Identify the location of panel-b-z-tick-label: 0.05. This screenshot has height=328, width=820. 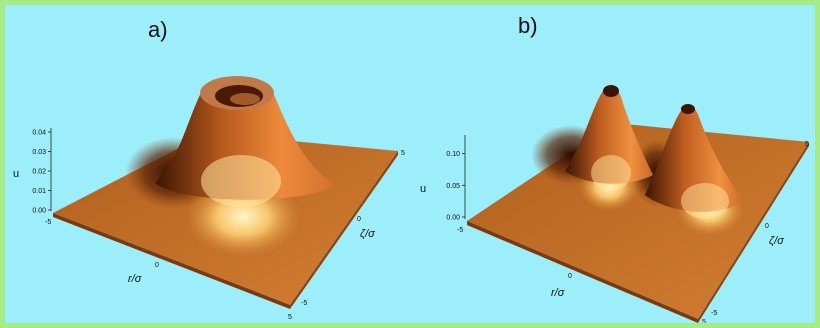
(453, 186).